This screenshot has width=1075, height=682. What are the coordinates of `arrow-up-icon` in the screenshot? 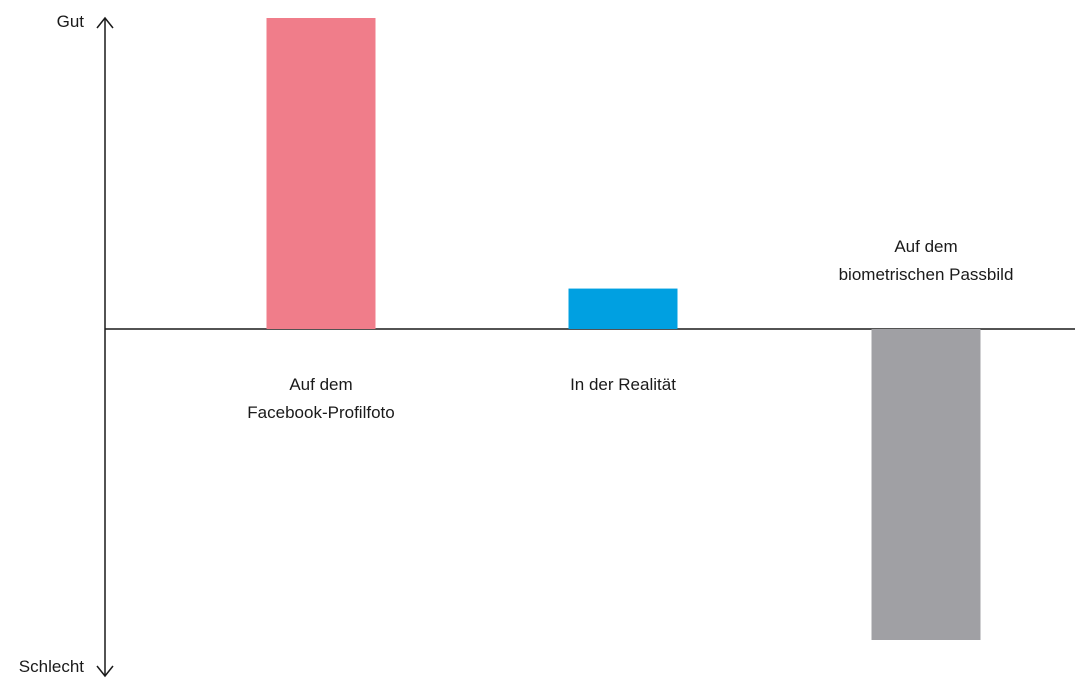 It's located at (105, 22).